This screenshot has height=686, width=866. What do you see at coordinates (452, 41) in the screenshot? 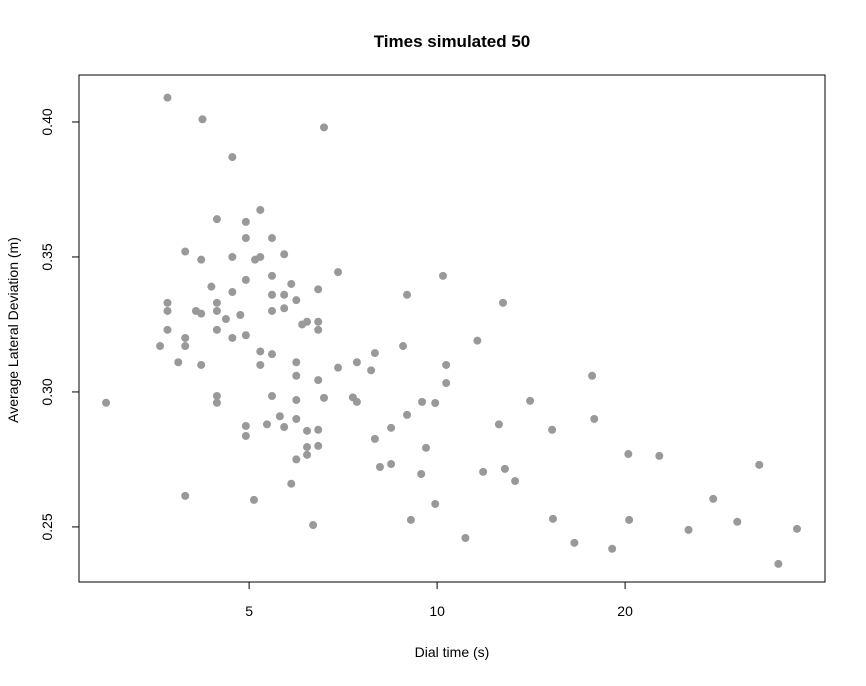
I see `chart-title: Times simulated 50` at bounding box center [452, 41].